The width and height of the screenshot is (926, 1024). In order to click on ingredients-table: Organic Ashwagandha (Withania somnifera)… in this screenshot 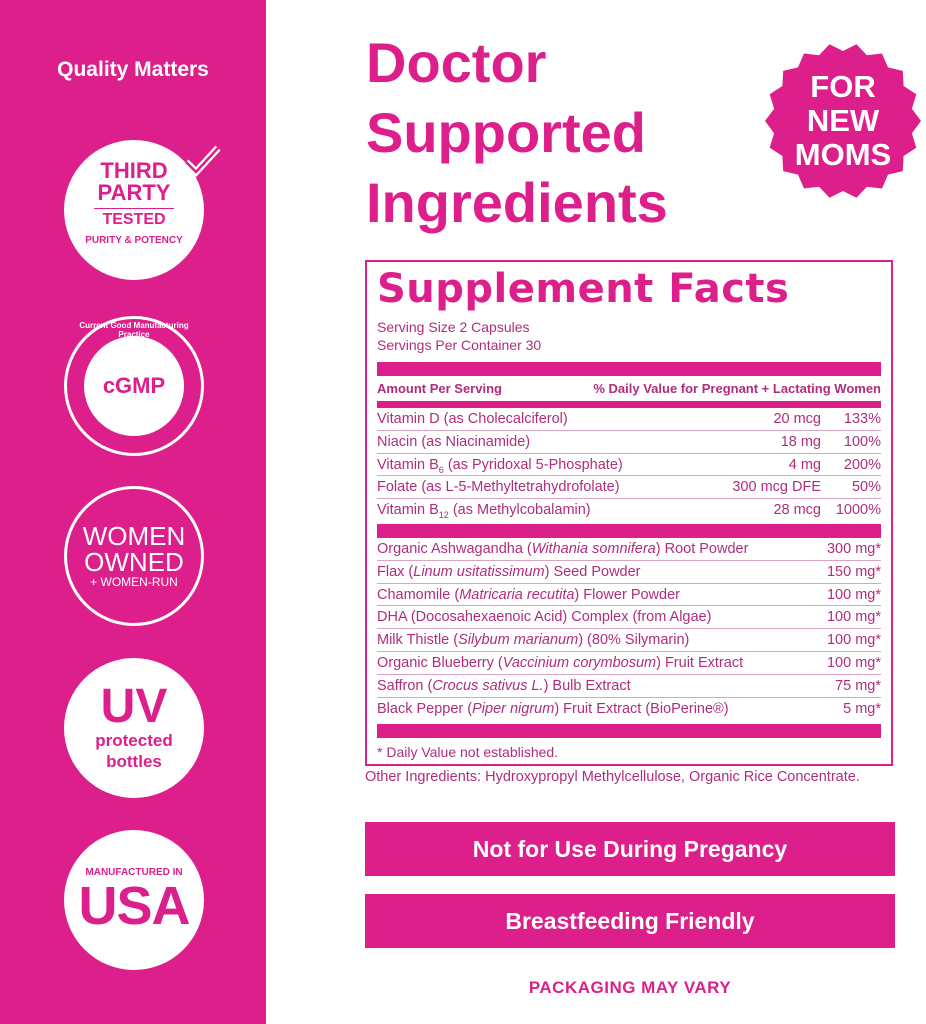, I will do `click(629, 629)`.